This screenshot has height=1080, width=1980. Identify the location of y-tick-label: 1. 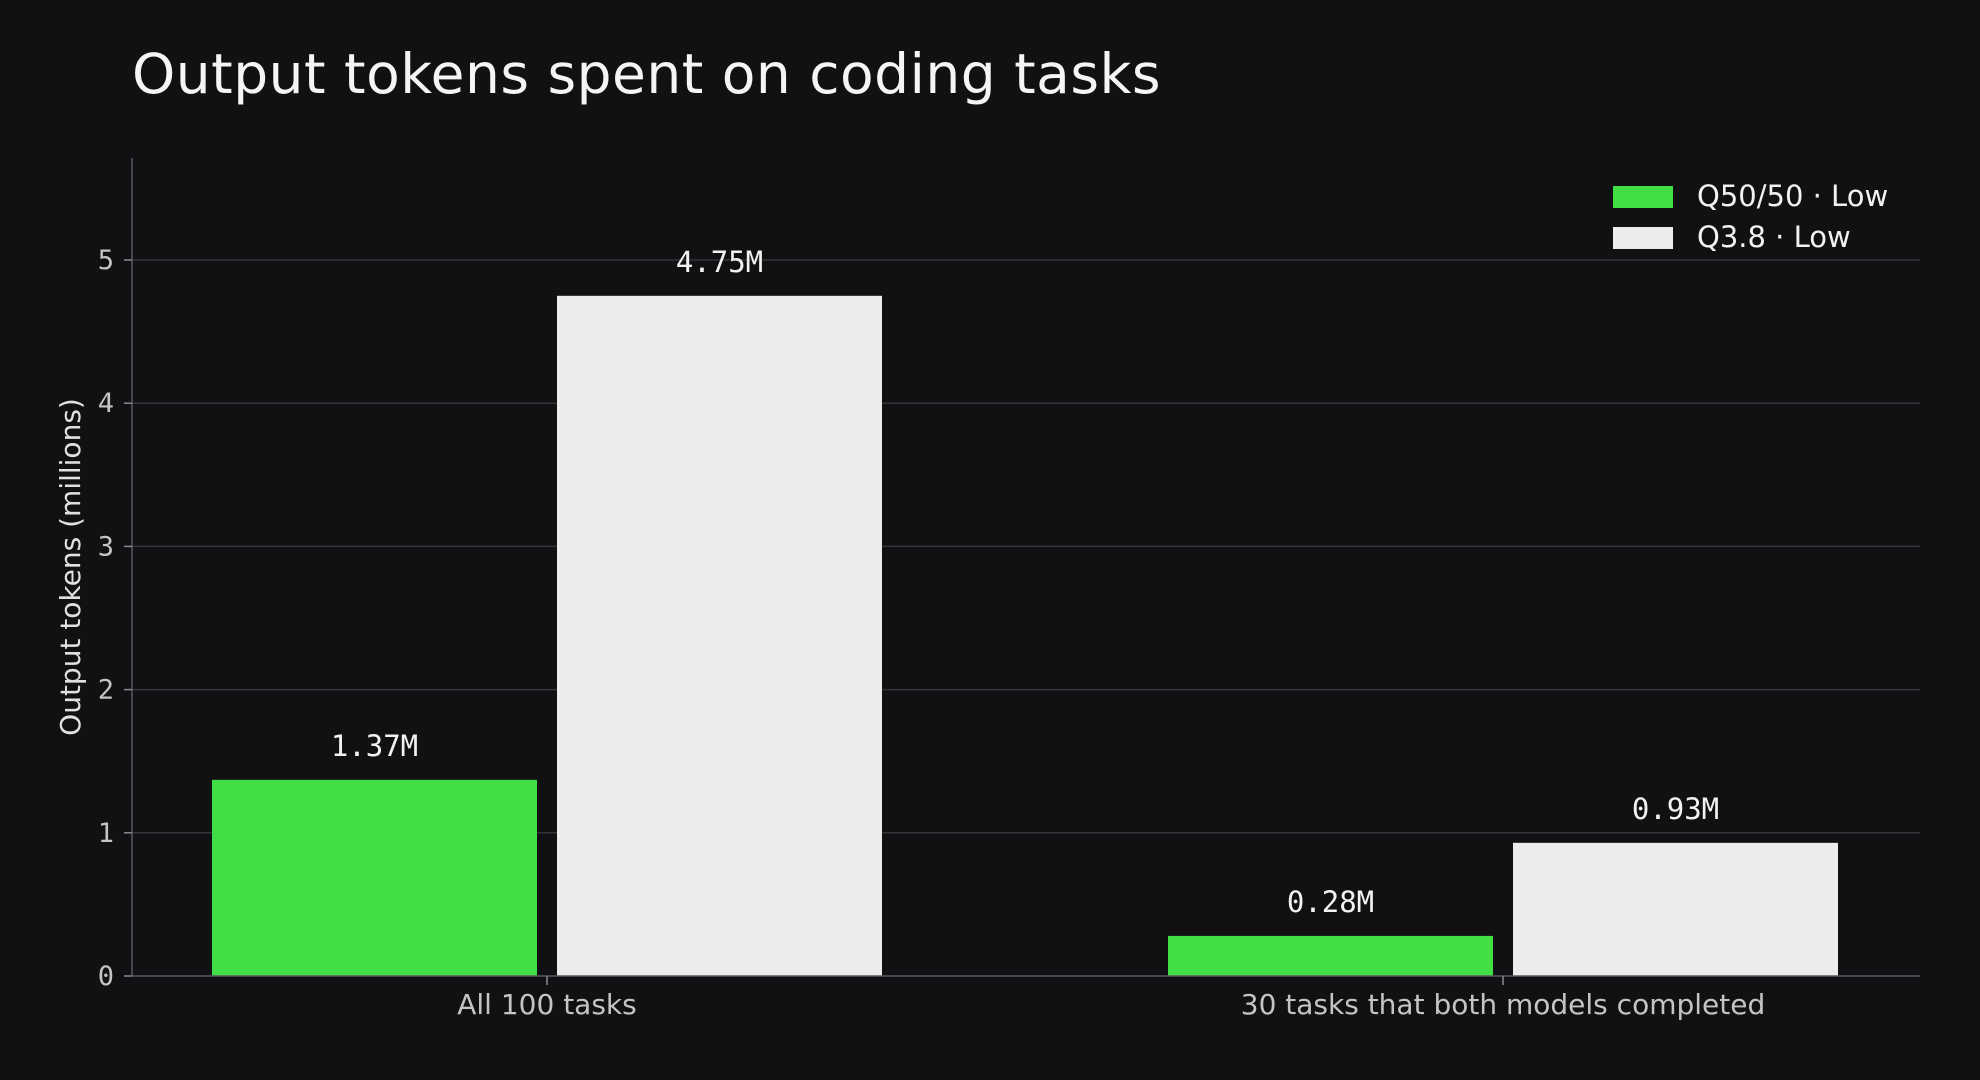
(106, 833).